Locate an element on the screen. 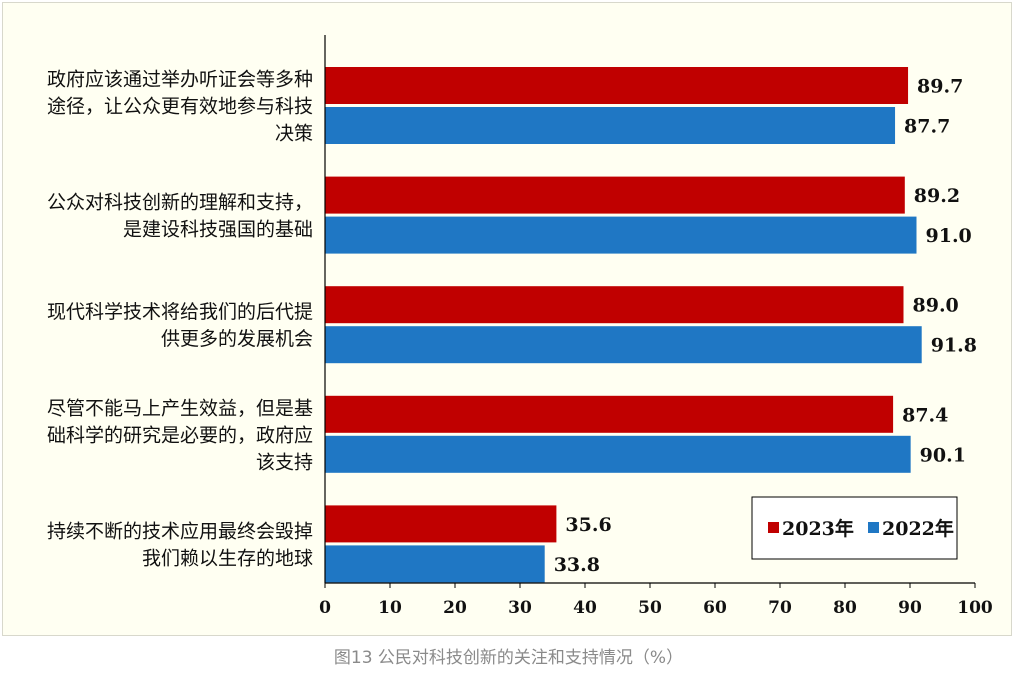 The height and width of the screenshot is (678, 1017). value-label-2023-3: 89.0 is located at coordinates (936, 306).